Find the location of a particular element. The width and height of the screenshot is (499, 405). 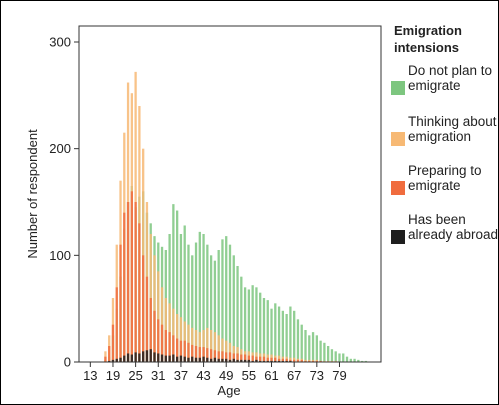

x-tick-label: 43 is located at coordinates (203, 375).